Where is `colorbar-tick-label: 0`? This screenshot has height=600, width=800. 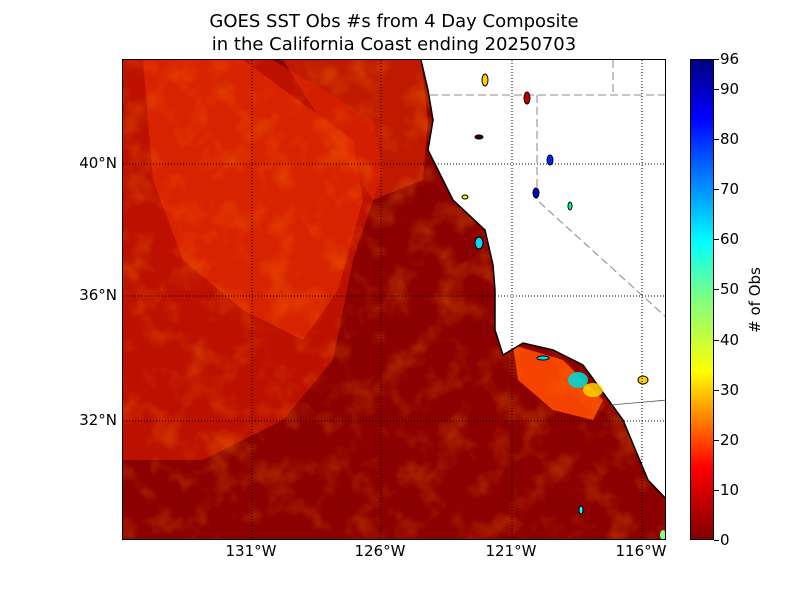 colorbar-tick-label: 0 is located at coordinates (725, 540).